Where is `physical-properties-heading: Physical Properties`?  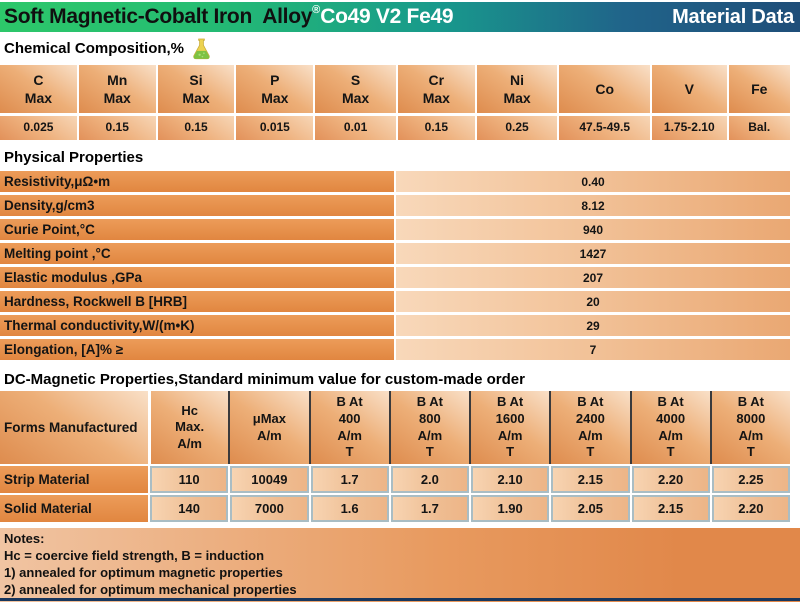
physical-properties-heading: Physical Properties is located at coordinates (400, 157).